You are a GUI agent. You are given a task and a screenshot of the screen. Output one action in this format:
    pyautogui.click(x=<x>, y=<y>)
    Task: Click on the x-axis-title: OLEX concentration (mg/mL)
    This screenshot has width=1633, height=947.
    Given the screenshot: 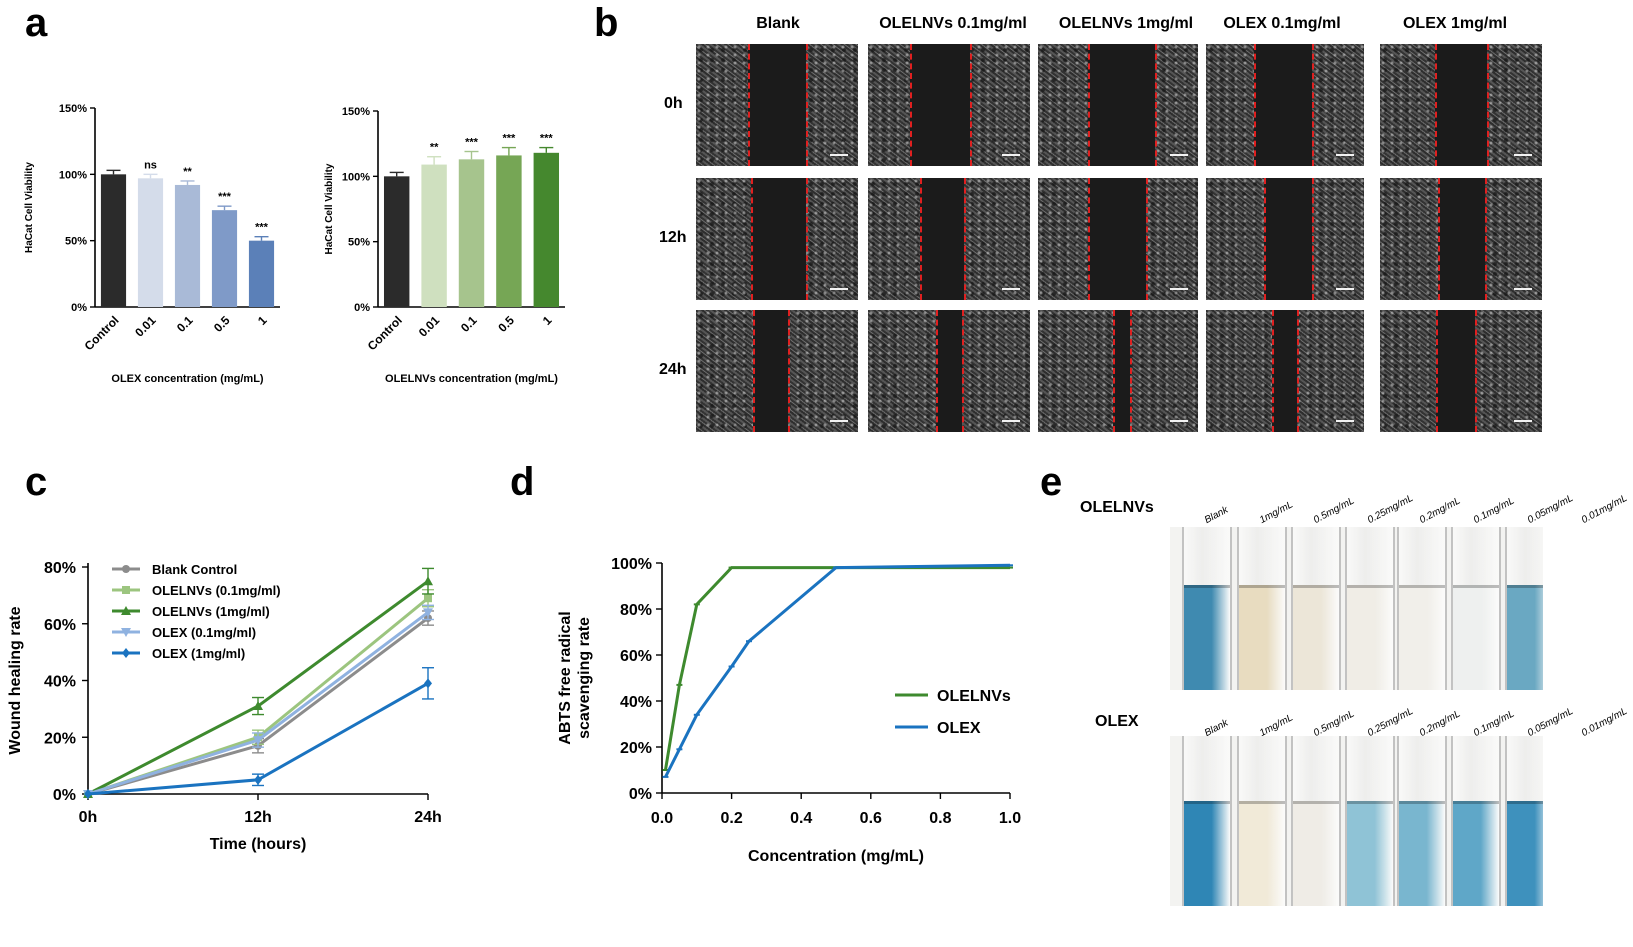 What is the action you would take?
    pyautogui.click(x=187, y=379)
    